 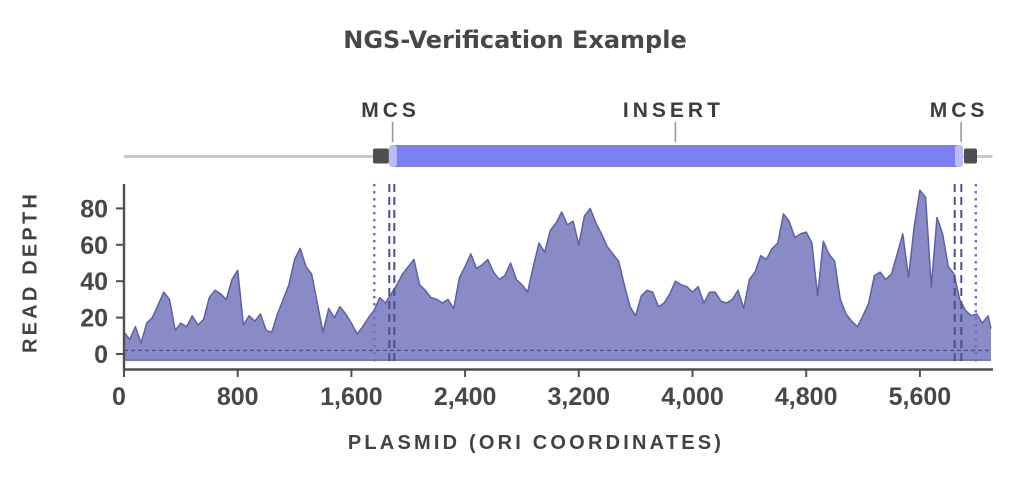 What do you see at coordinates (101, 355) in the screenshot?
I see `y-tick-label: 0` at bounding box center [101, 355].